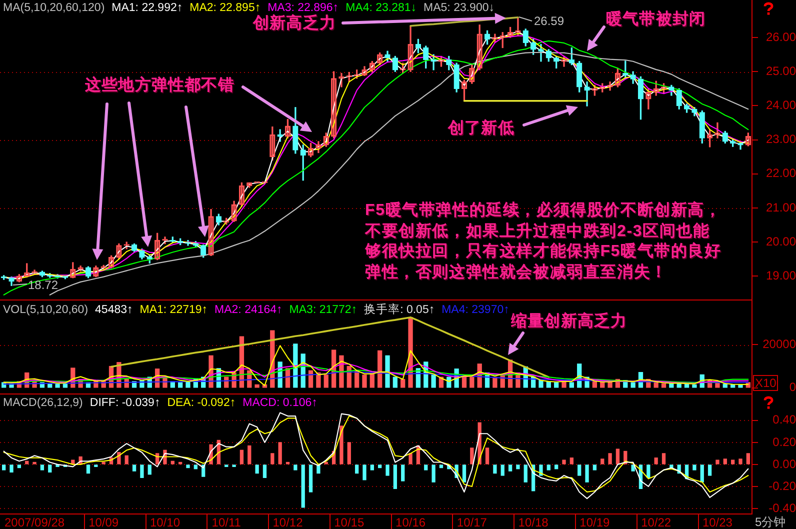  I want to click on chart-subtitle: 45483↑, so click(114, 310).